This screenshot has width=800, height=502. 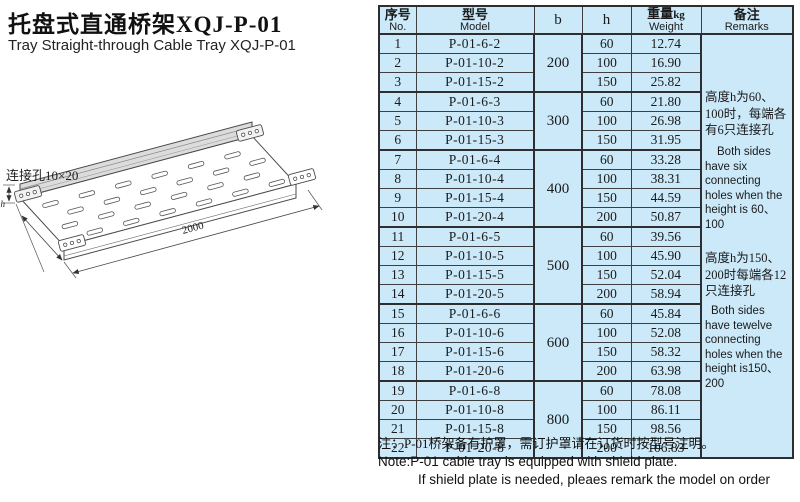 I want to click on table-row: 18 P-01-20-6 200 63.98, so click(x=585, y=371).